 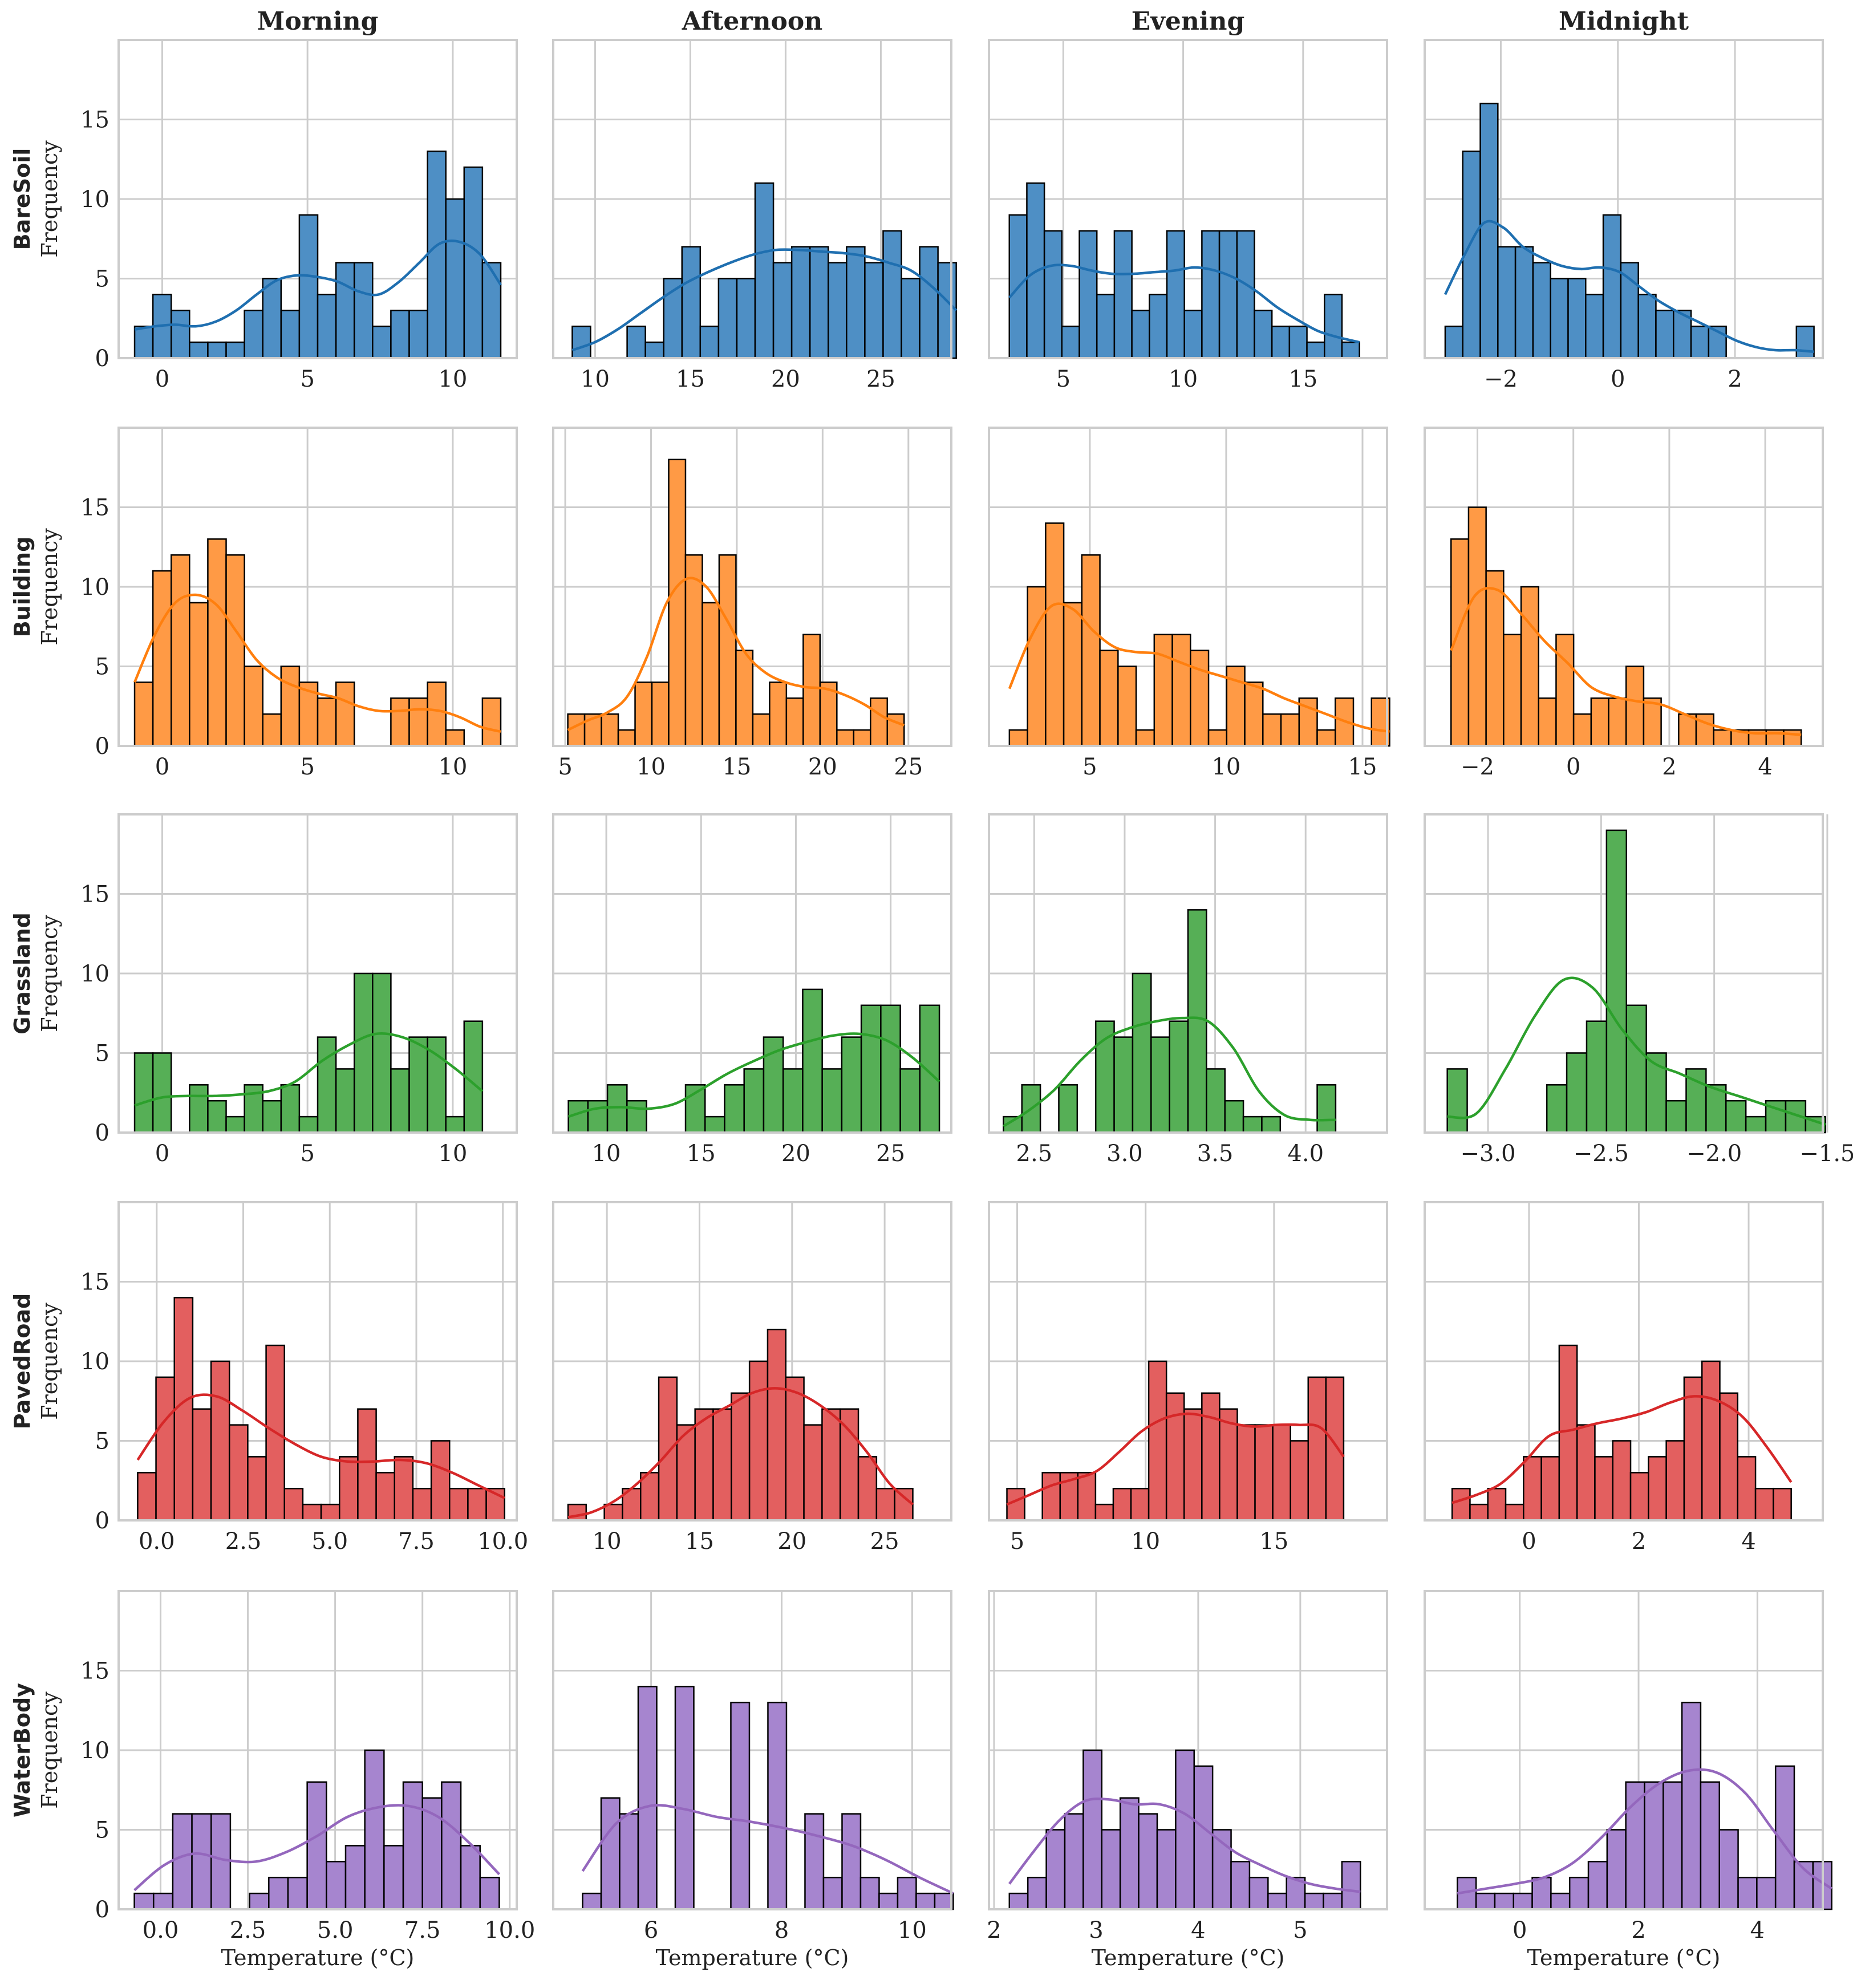 I want to click on x-tick-label: 2.5, so click(x=243, y=1542).